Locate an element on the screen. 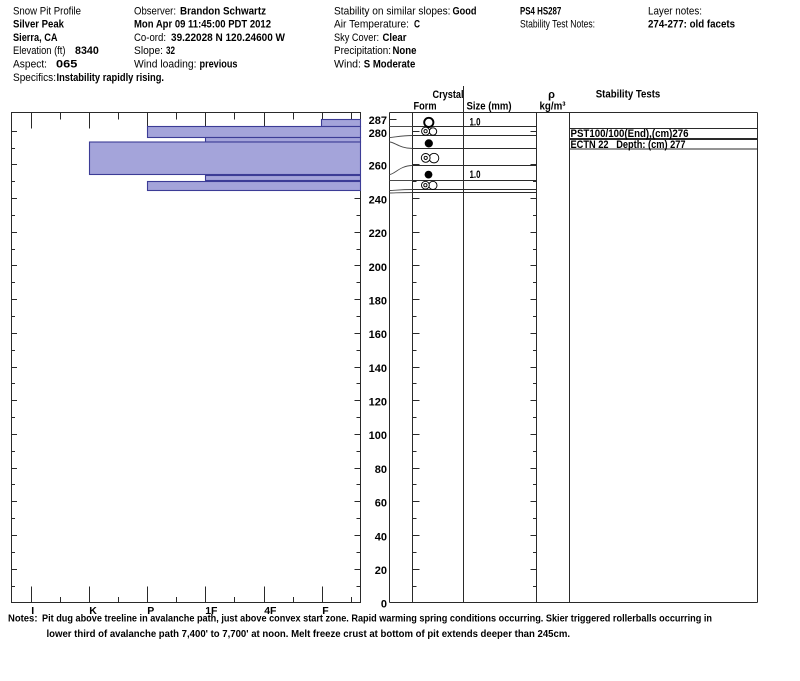  svg-text: Stability Tests is located at coordinates (628, 95).